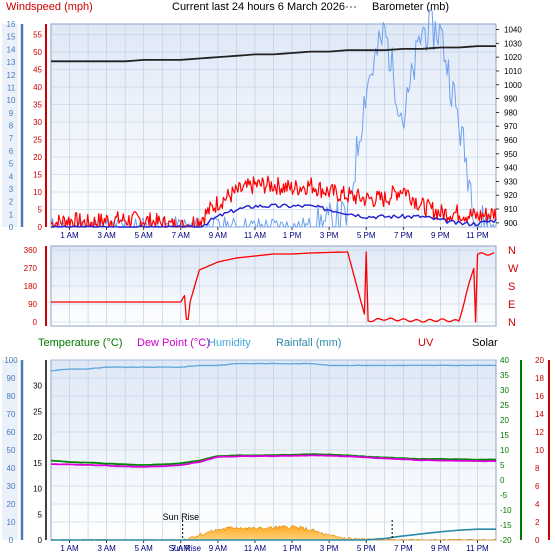  I want to click on windspeed-tick-label: 20, so click(37, 157).